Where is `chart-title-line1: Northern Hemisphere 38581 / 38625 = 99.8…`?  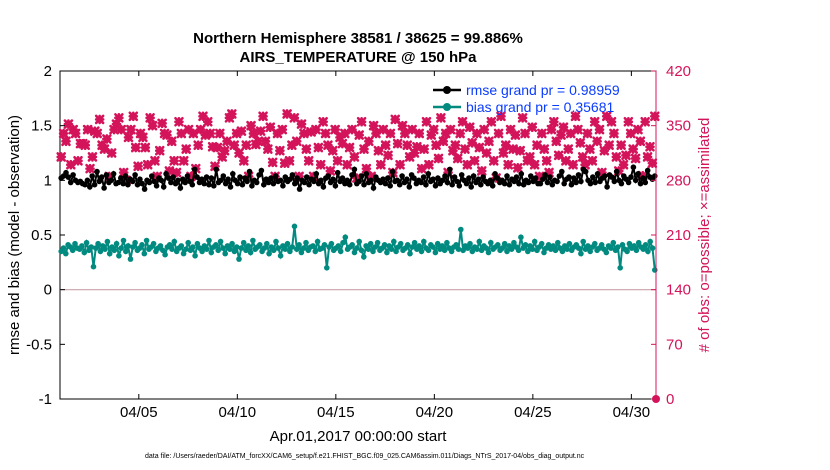 chart-title-line1: Northern Hemisphere 38581 / 38625 = 99.8… is located at coordinates (358, 38).